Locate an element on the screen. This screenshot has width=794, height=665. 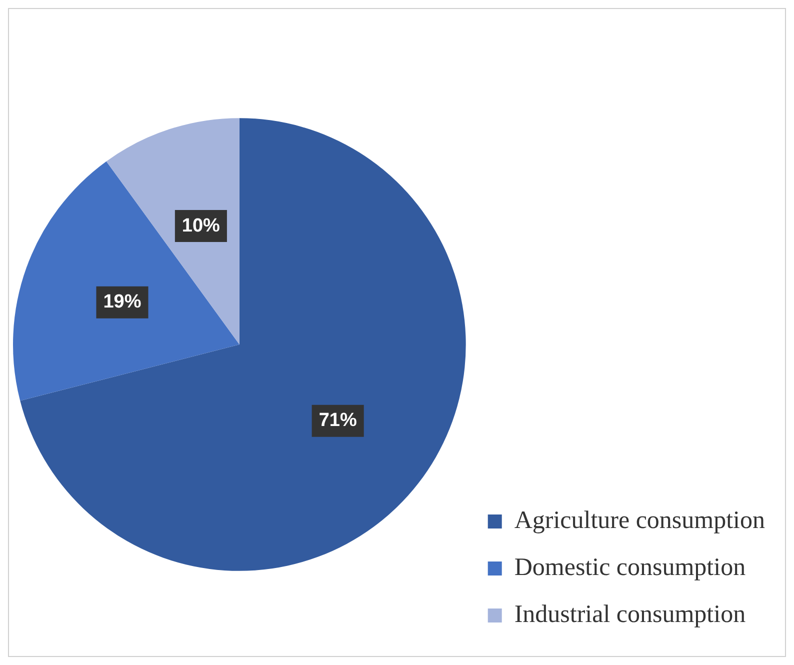
data-label: 71% is located at coordinates (337, 421).